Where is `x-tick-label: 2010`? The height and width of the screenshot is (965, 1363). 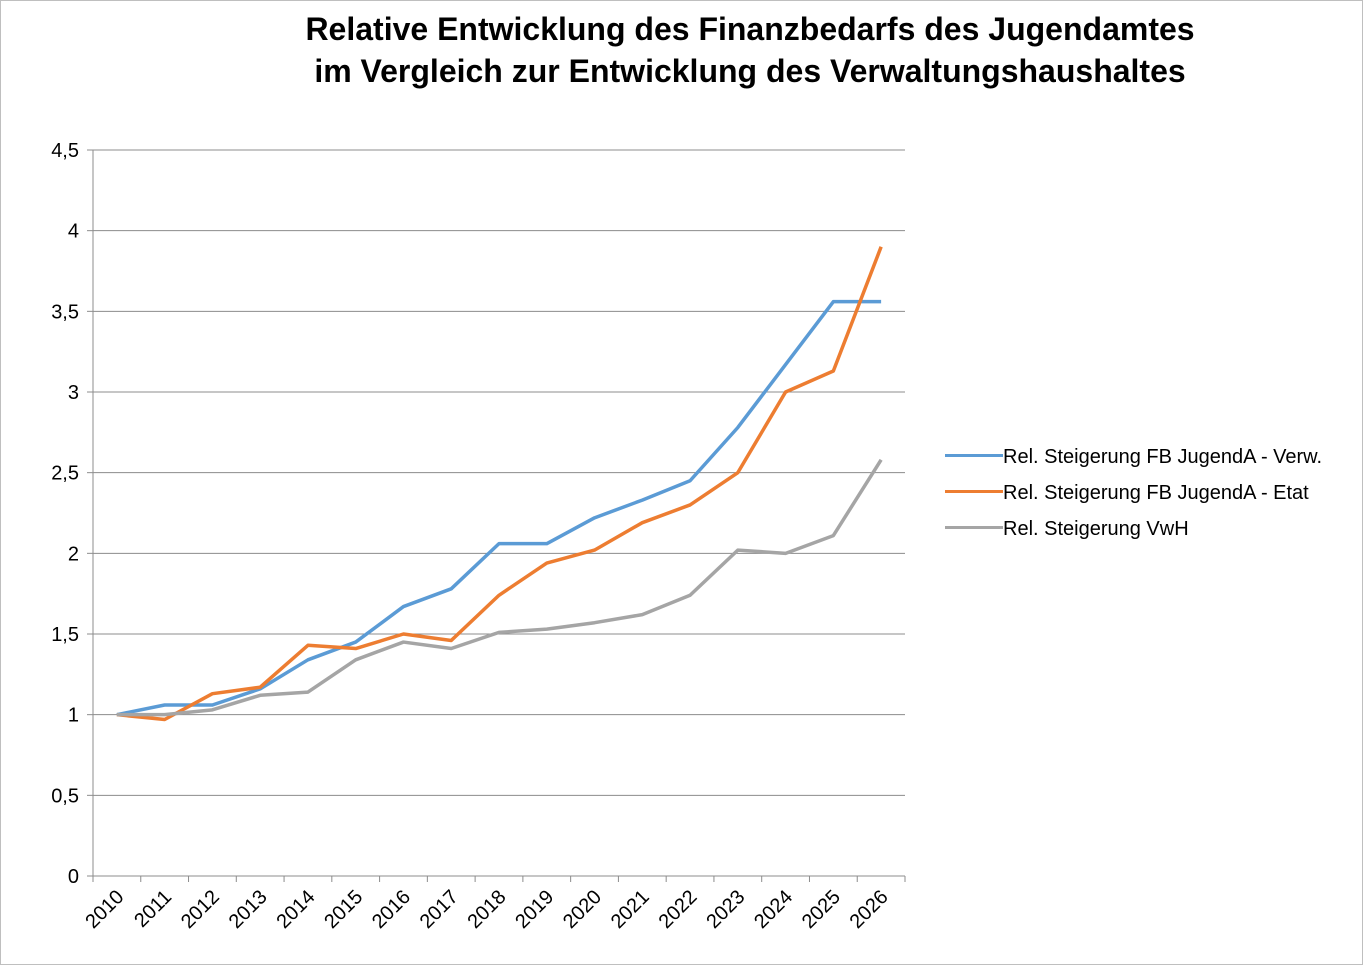
x-tick-label: 2010 is located at coordinates (104, 909).